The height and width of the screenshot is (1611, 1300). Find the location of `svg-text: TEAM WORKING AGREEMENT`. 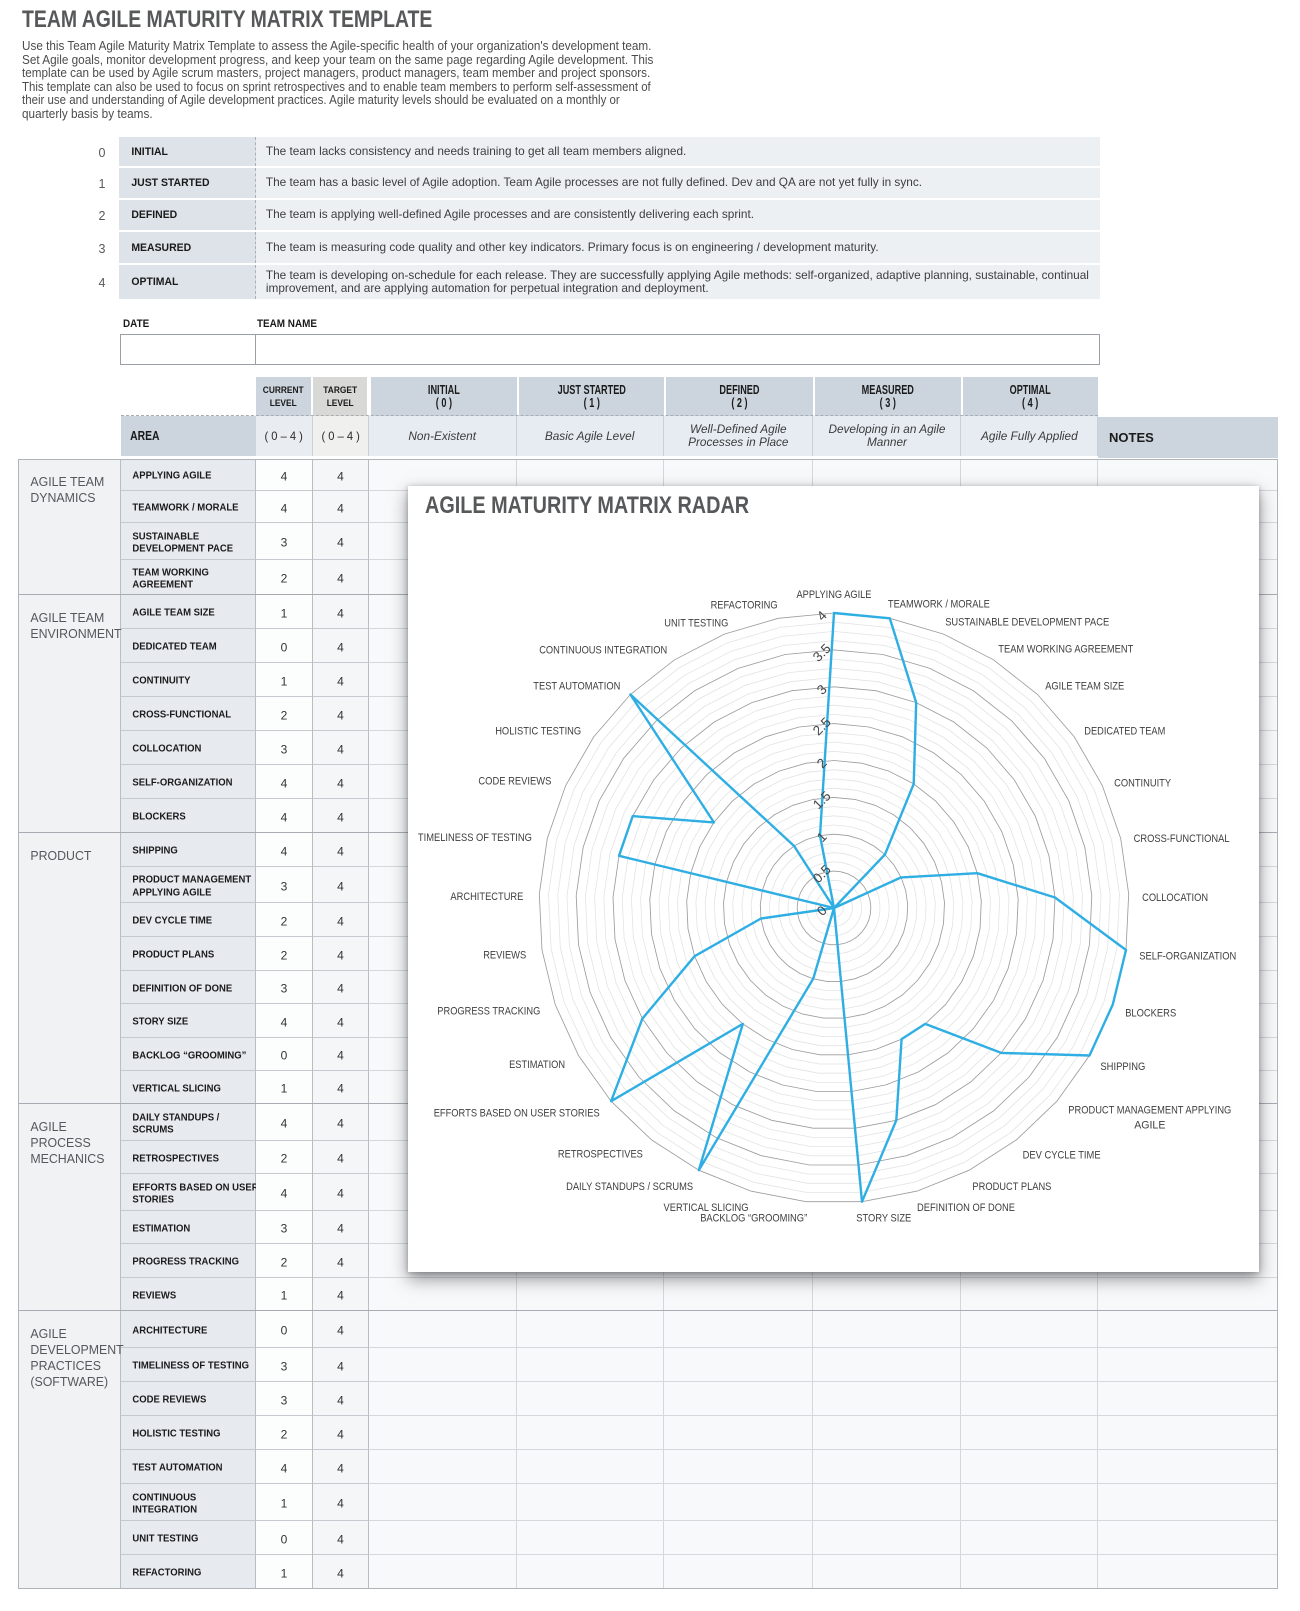

svg-text: TEAM WORKING AGREEMENT is located at coordinates (1065, 650).